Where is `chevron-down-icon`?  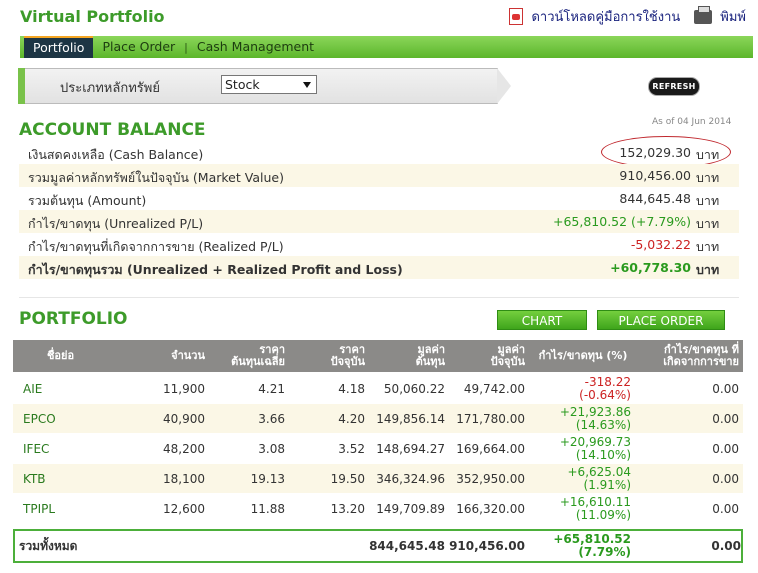
chevron-down-icon is located at coordinates (307, 85).